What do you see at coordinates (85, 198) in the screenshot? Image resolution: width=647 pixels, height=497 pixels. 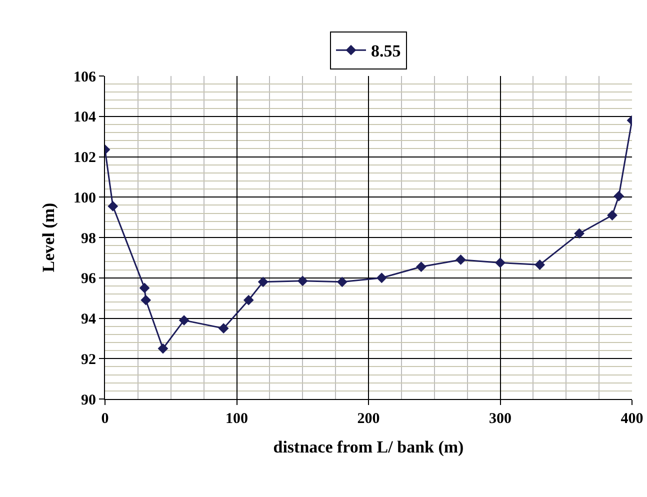 I see `y-tick-label: 100` at bounding box center [85, 198].